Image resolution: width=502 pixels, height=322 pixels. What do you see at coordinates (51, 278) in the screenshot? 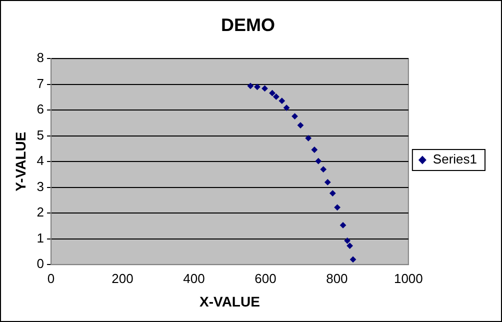
I see `x-tick-label: 0` at bounding box center [51, 278].